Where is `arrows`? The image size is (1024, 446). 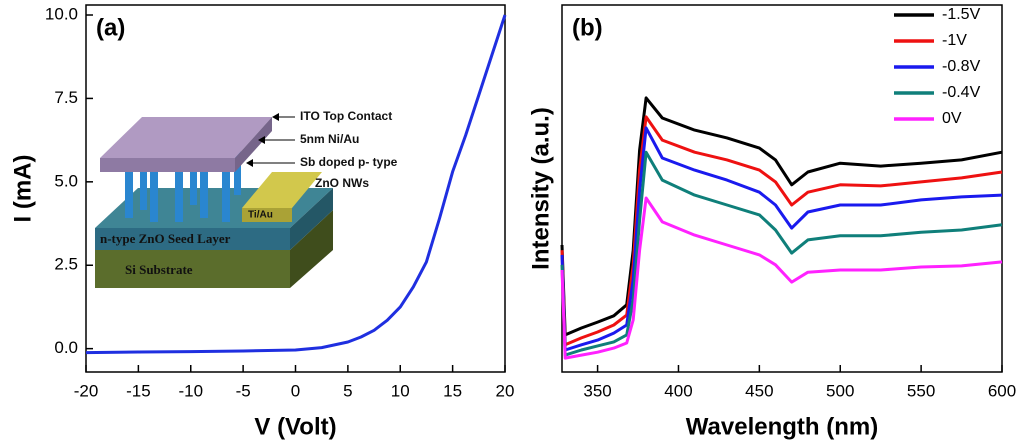 arrows is located at coordinates (272, 140).